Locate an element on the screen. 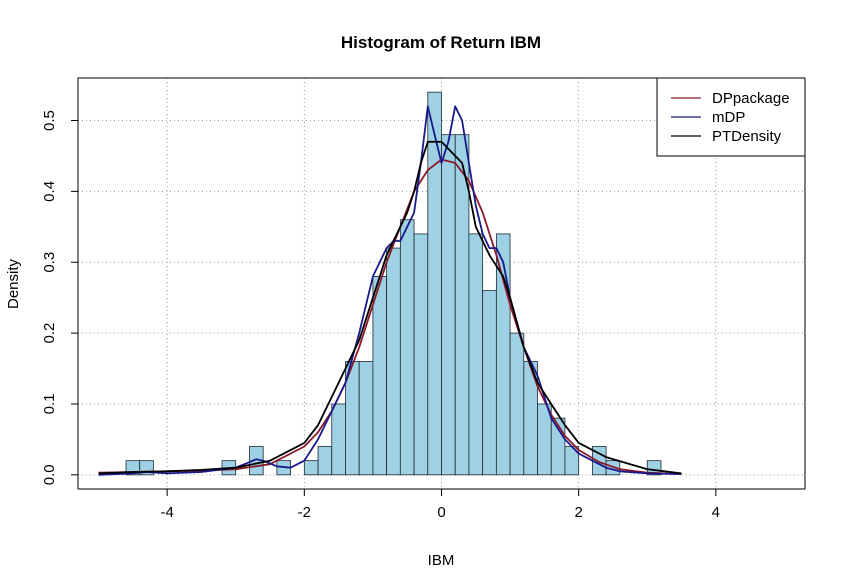  legend-label-2: PTDensity is located at coordinates (747, 136).